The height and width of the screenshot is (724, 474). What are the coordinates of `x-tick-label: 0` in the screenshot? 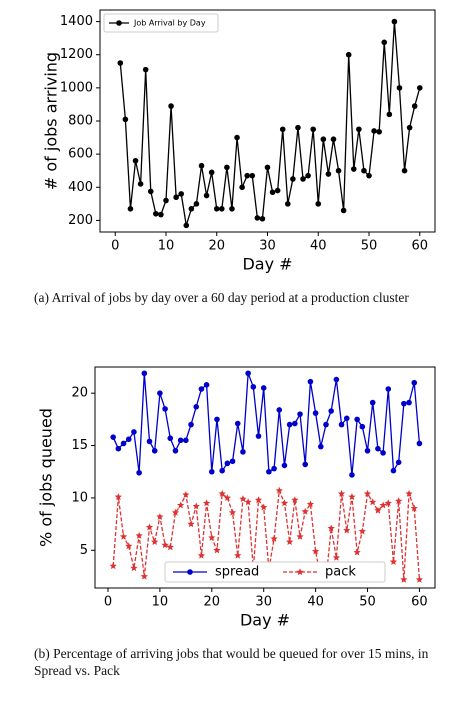 It's located at (108, 602).